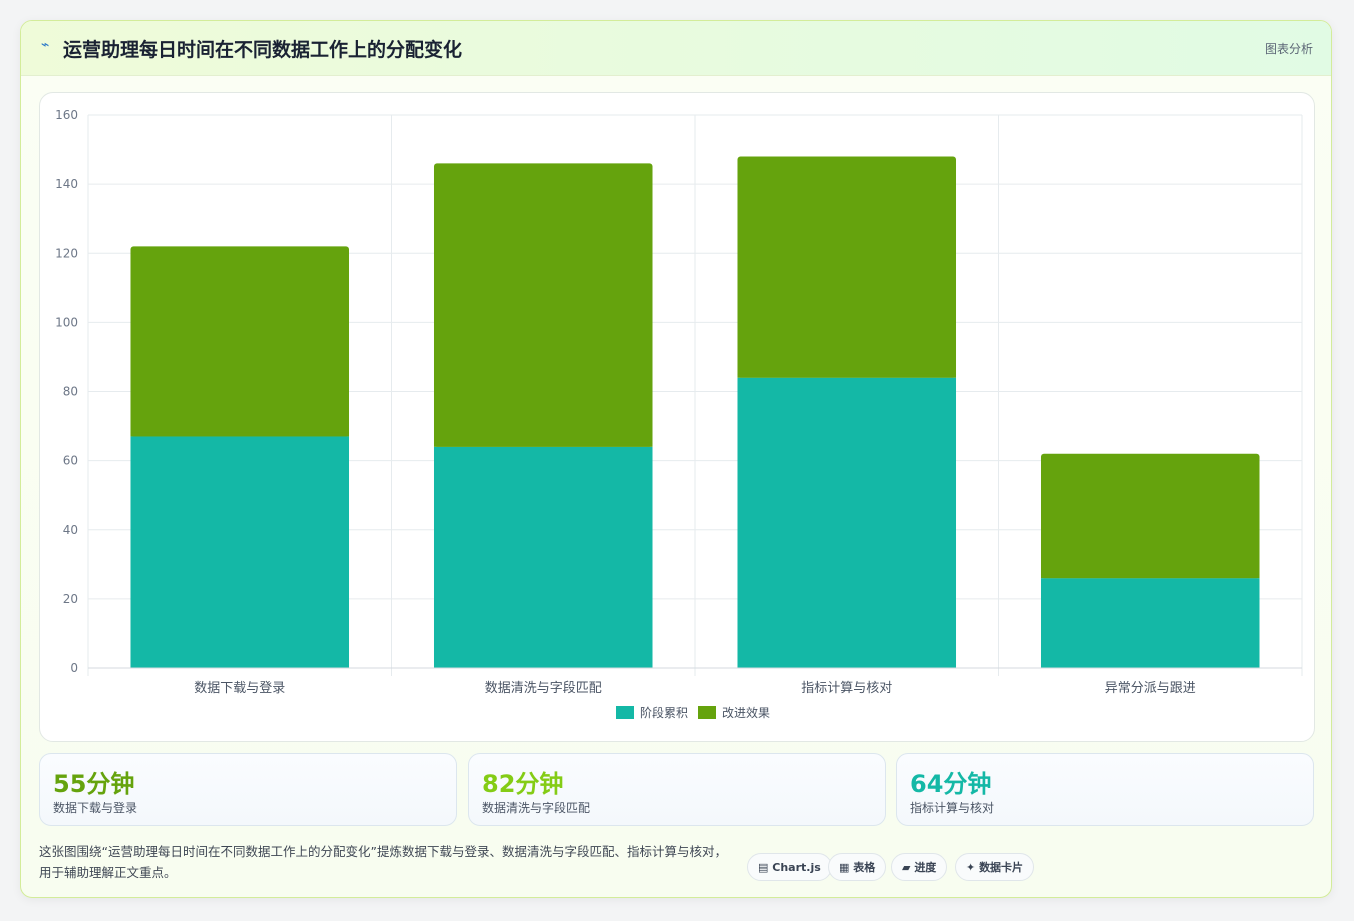 The image size is (1354, 921). I want to click on y-tick-label: 140, so click(66, 184).